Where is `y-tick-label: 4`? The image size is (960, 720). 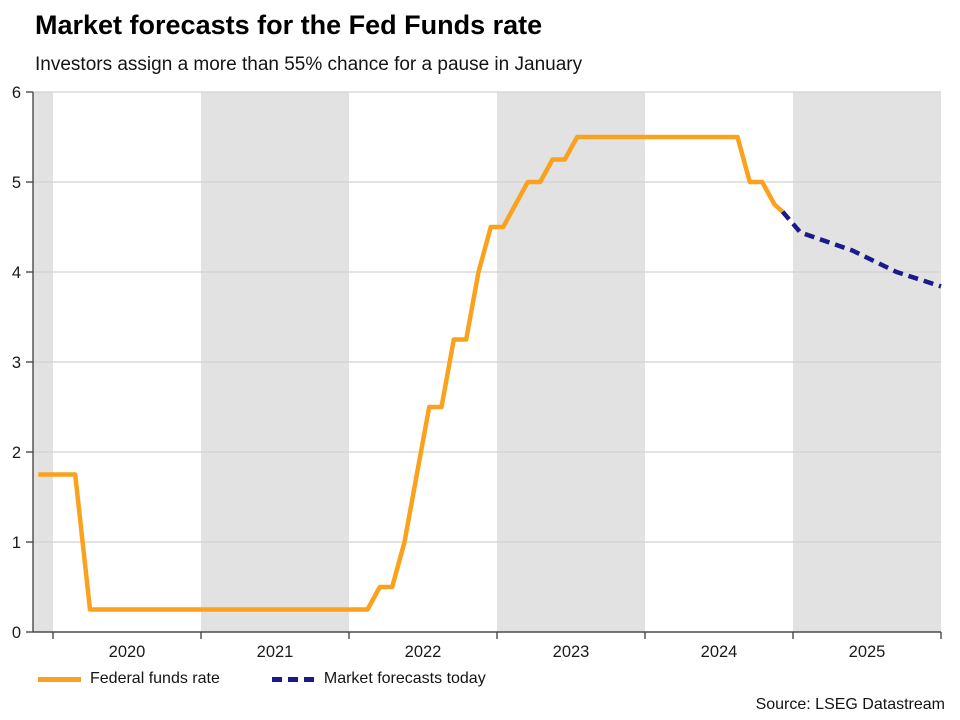 y-tick-label: 4 is located at coordinates (16, 273).